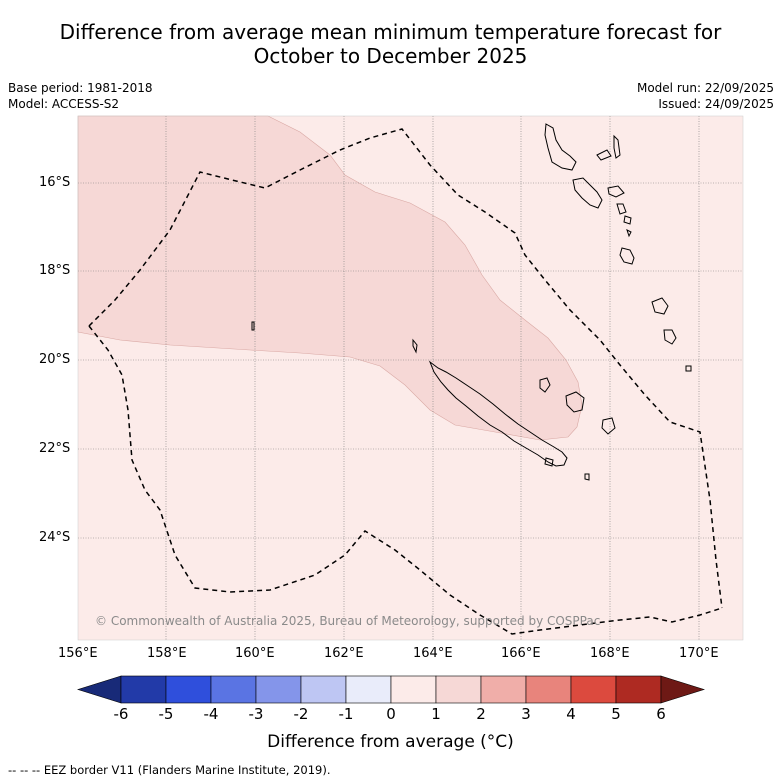  Describe the element at coordinates (255, 653) in the screenshot. I see `longitude-label: 160°E` at that location.